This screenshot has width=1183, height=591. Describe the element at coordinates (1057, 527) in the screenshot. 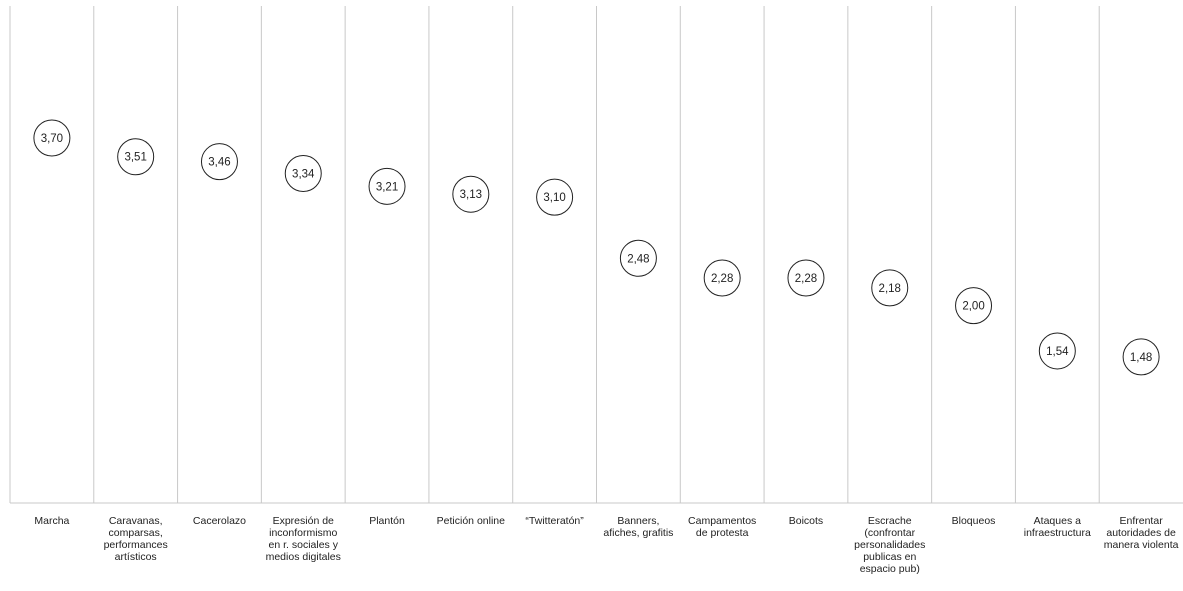

I see `category-label: Ataques a infraestructura` at that location.